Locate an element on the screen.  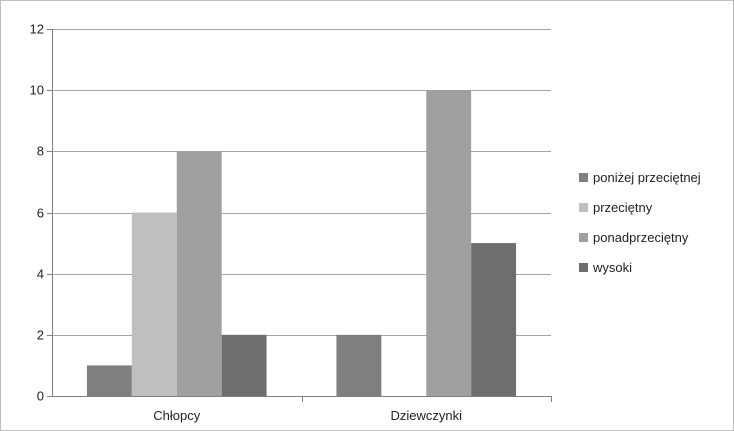
legend-label: wysoki is located at coordinates (612, 267).